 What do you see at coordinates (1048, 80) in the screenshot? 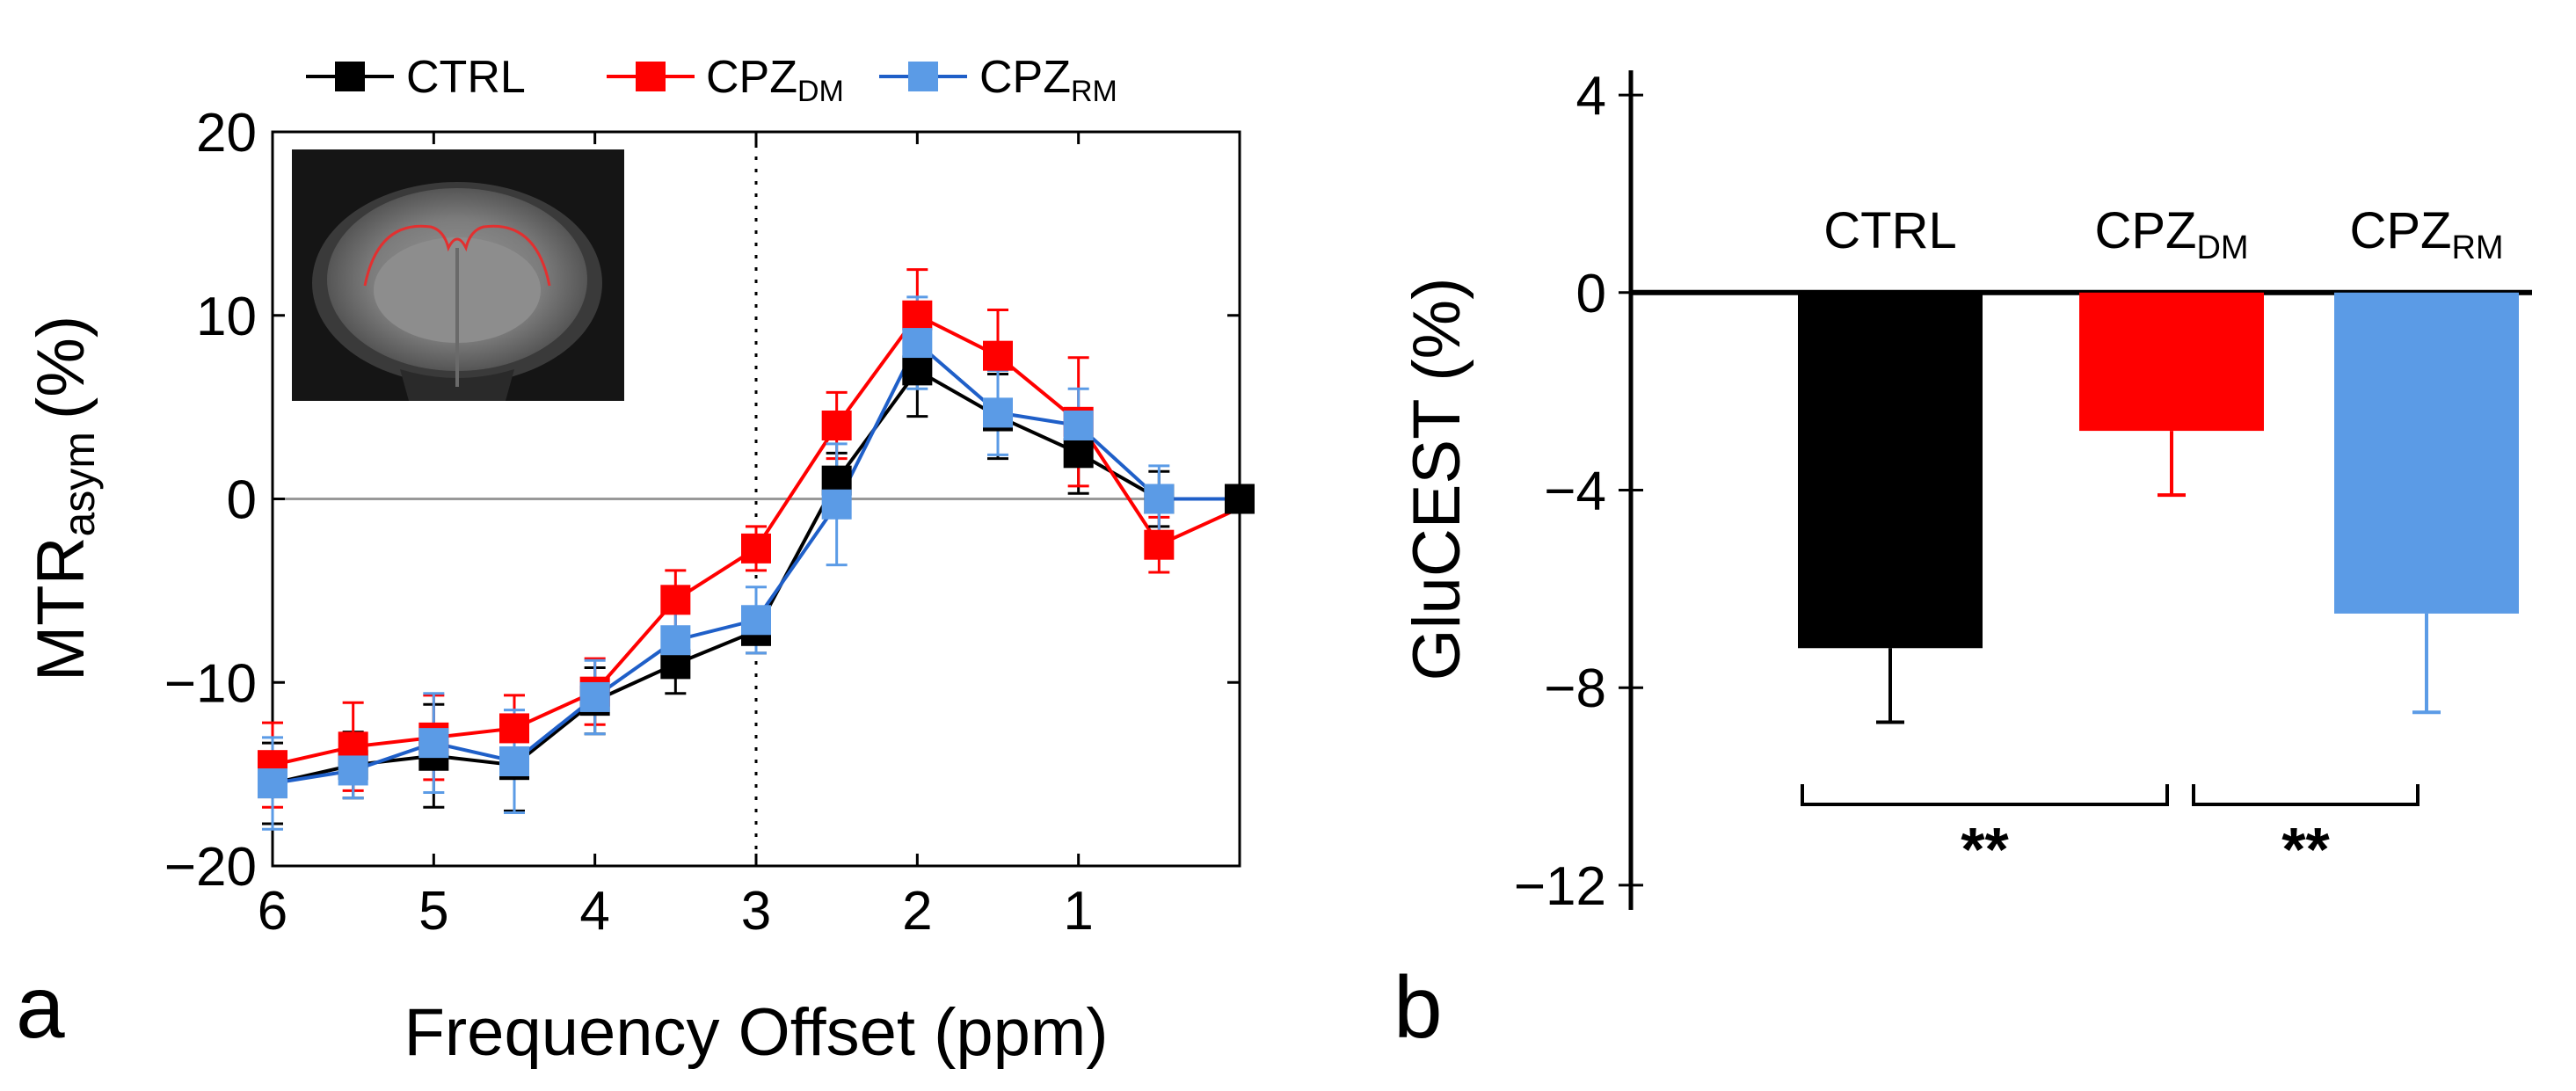
I see `svg-text: CPZRM` at bounding box center [1048, 80].